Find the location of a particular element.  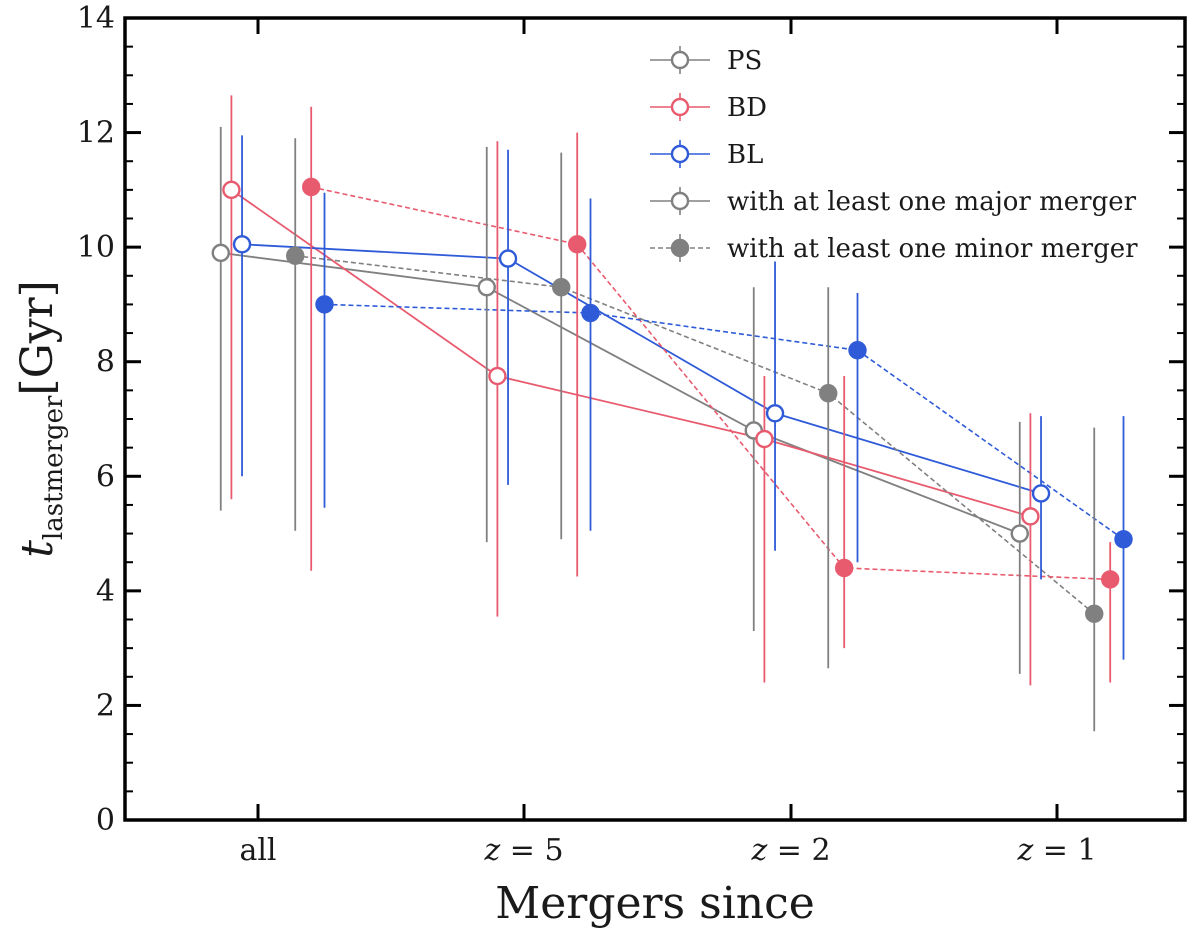

legend-label: with at least one major merger is located at coordinates (932, 202).